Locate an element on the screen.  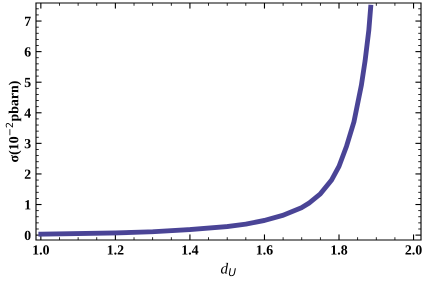
y-tick-label: 1 is located at coordinates (27, 205).